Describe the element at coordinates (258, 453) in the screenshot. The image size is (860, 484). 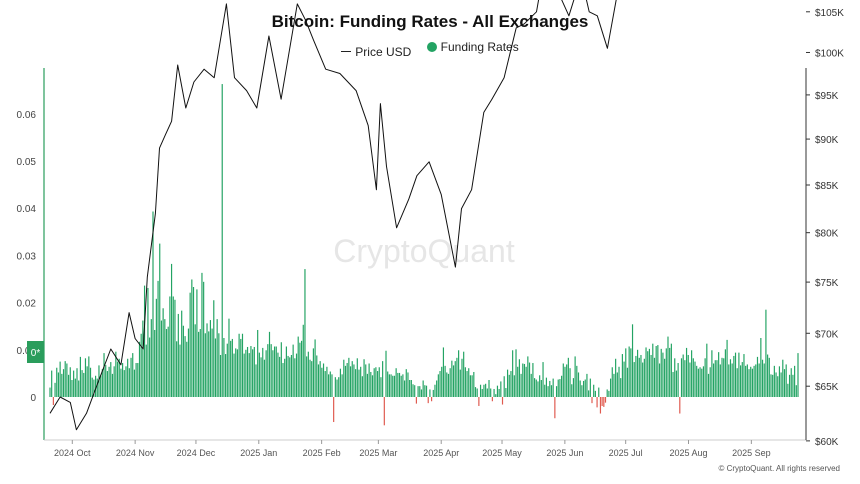
I see `x-tick-label: 2025 Jan` at that location.